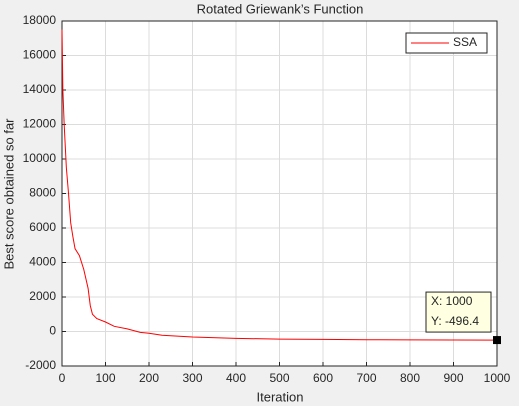 This screenshot has width=519, height=406. I want to click on x-tick-label: 200, so click(149, 378).